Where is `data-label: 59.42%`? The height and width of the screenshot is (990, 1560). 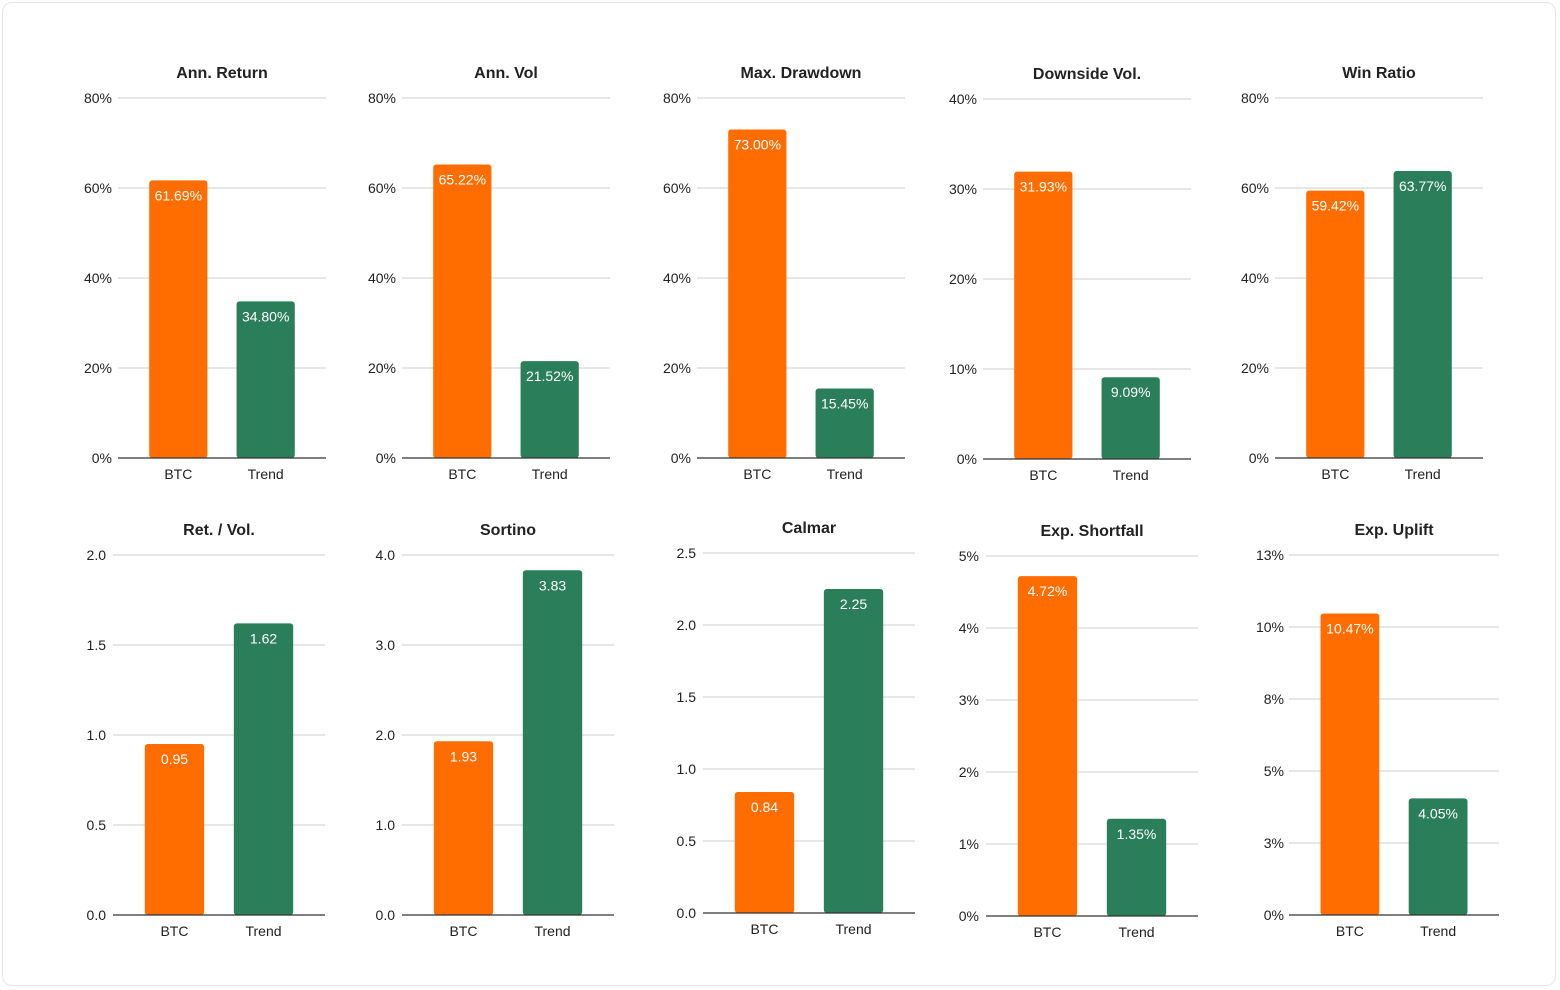
data-label: 59.42% is located at coordinates (1335, 206).